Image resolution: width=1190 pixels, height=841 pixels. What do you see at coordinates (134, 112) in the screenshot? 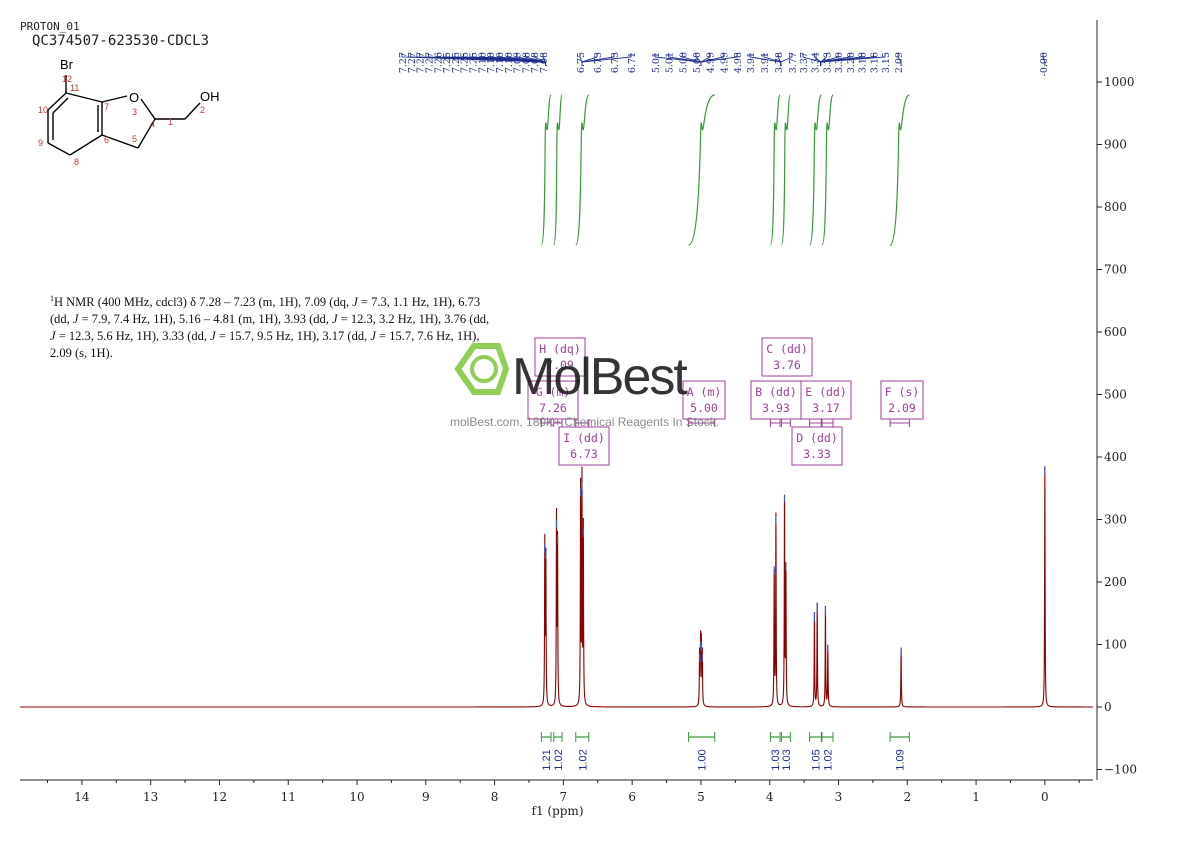
I see `atom-number-3: 3` at bounding box center [134, 112].